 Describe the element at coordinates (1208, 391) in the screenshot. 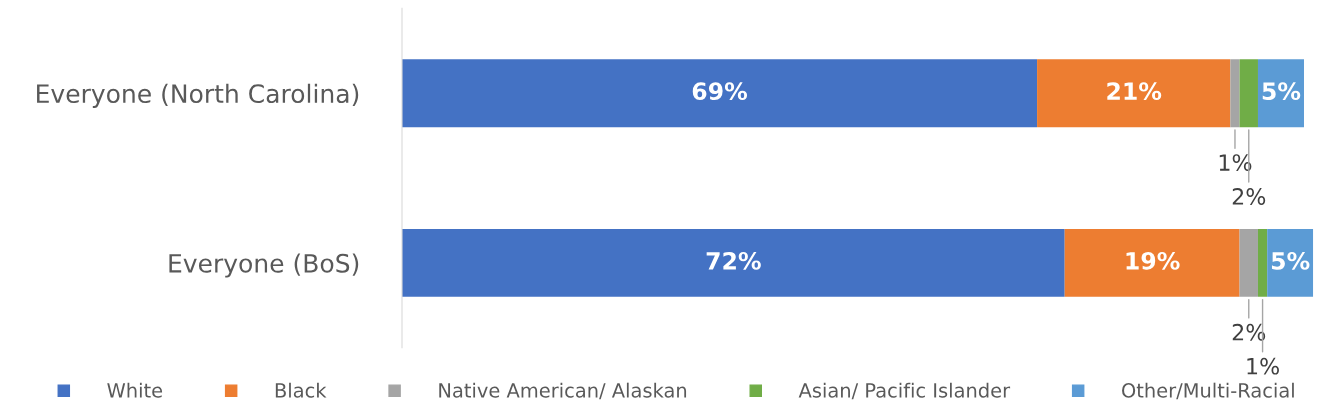

I see `legend-label: Other/Multi-Racial` at that location.